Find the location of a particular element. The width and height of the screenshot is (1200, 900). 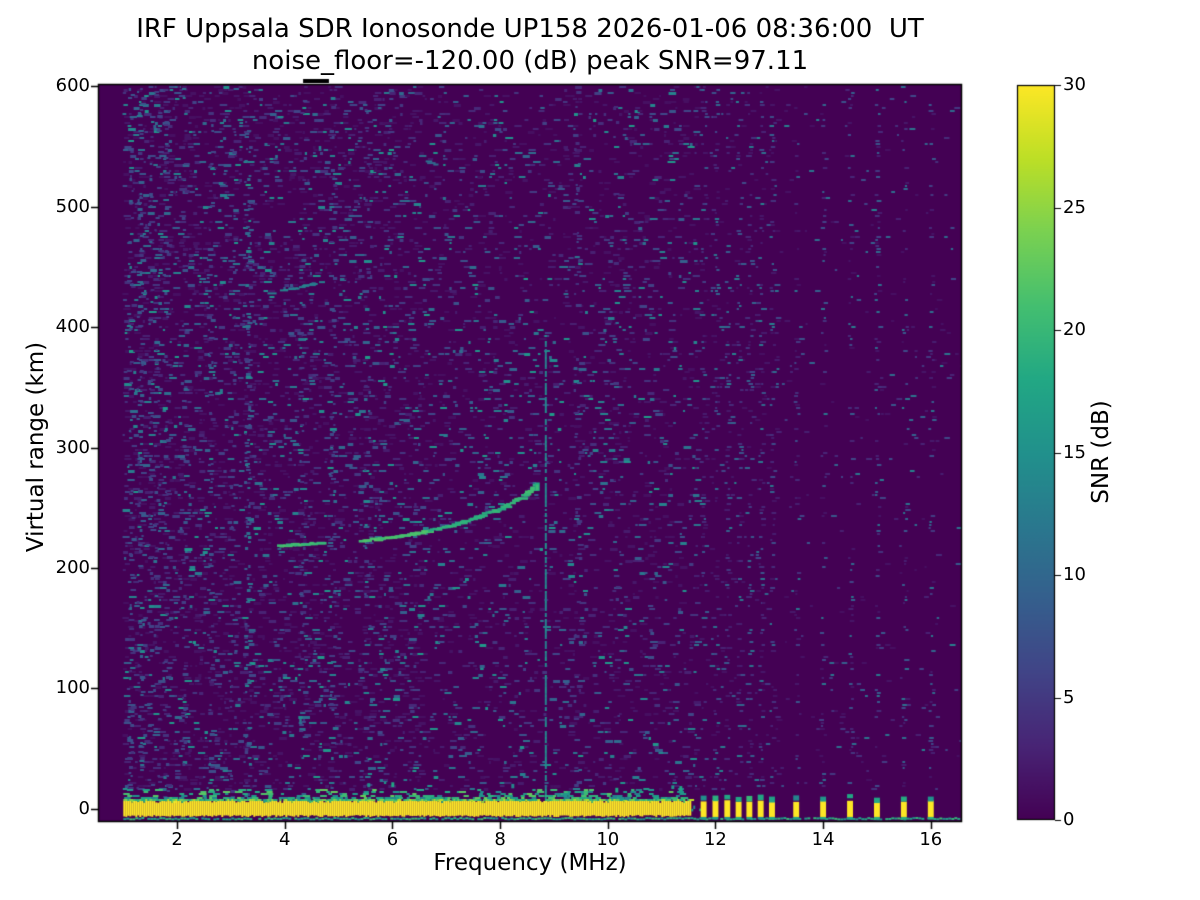

y-tick-label: 500 is located at coordinates (72, 206).